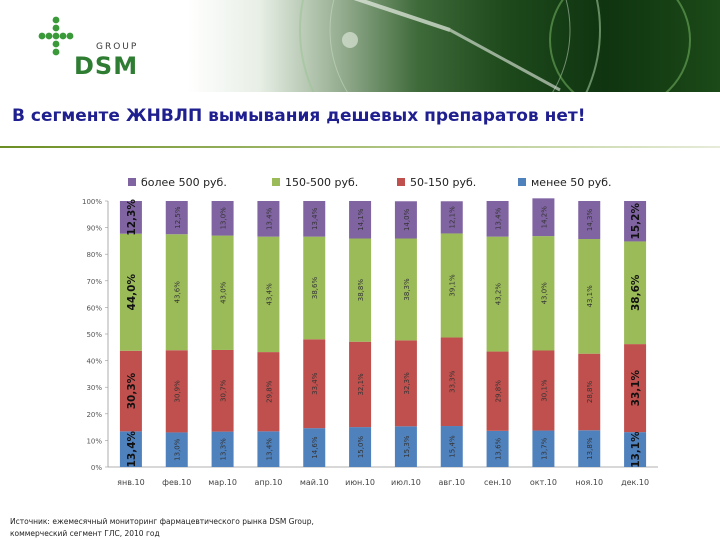  I want to click on data-label: 13,1%, so click(636, 449).